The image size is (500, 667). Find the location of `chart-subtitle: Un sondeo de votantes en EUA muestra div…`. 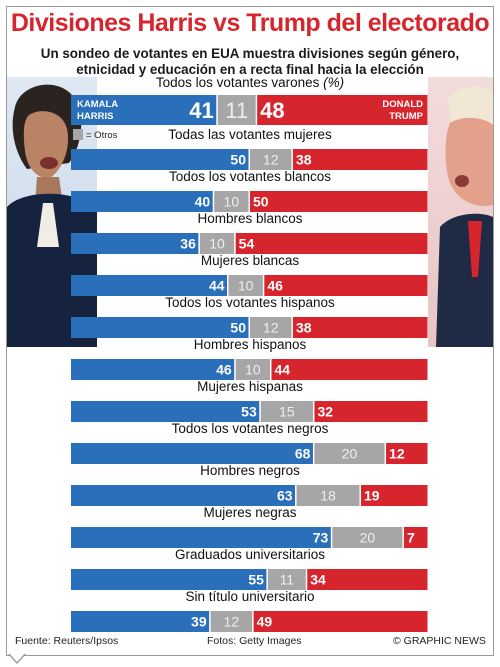

chart-subtitle: Un sondeo de votantes en EUA muestra div… is located at coordinates (250, 61).